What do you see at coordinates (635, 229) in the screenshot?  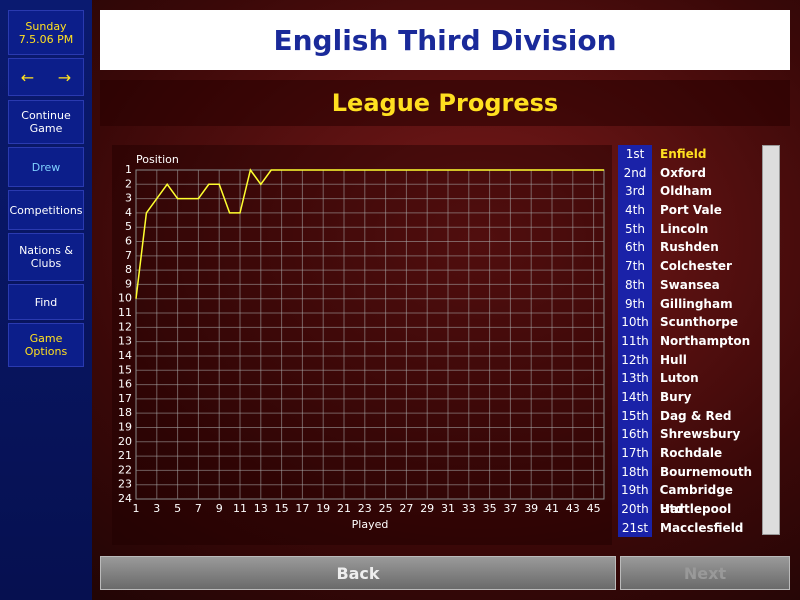 I see `position-cell: 5th` at bounding box center [635, 229].